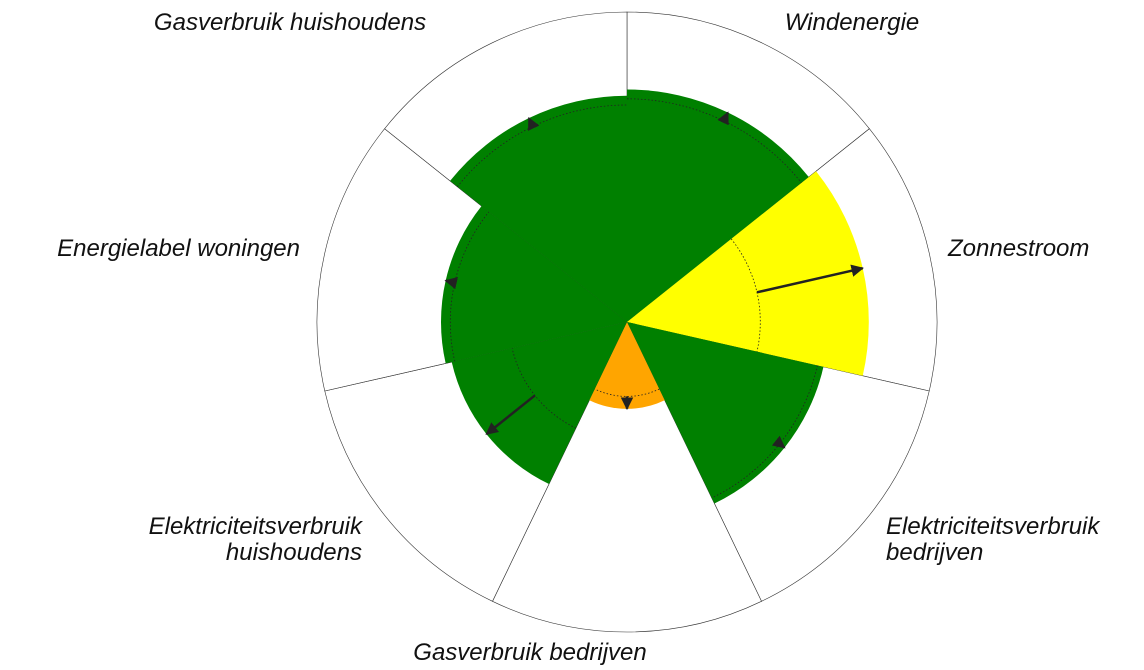  I want to click on sector-outline, so click(627, 477).